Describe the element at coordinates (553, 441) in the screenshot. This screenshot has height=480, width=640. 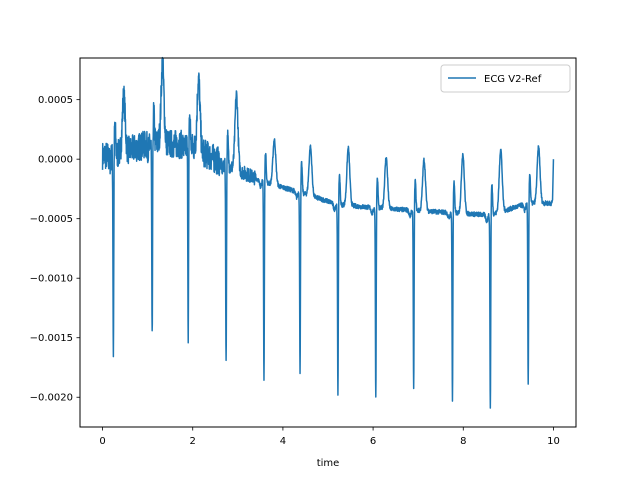
I see `x-tick-label: 10` at that location.